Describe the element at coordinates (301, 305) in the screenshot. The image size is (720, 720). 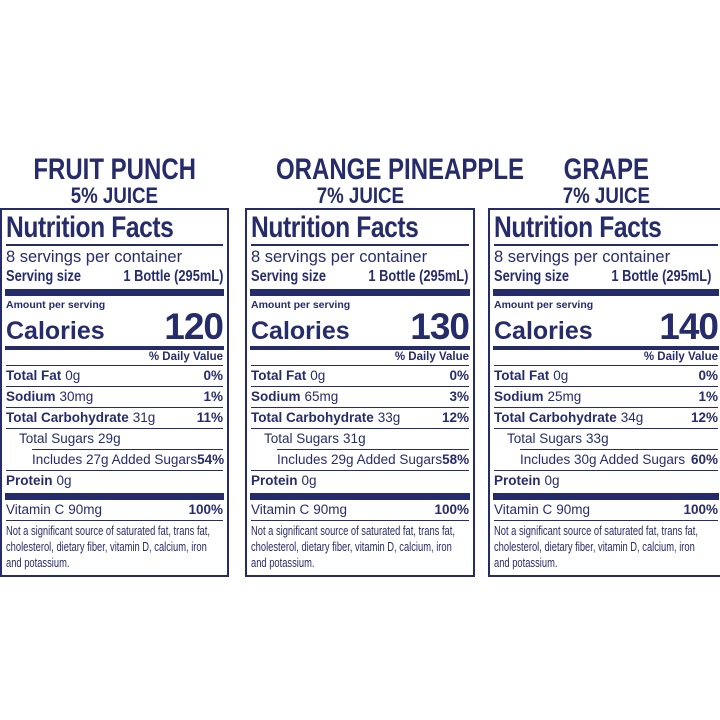
I see `amount-per-serving-label: Amount per serving` at that location.